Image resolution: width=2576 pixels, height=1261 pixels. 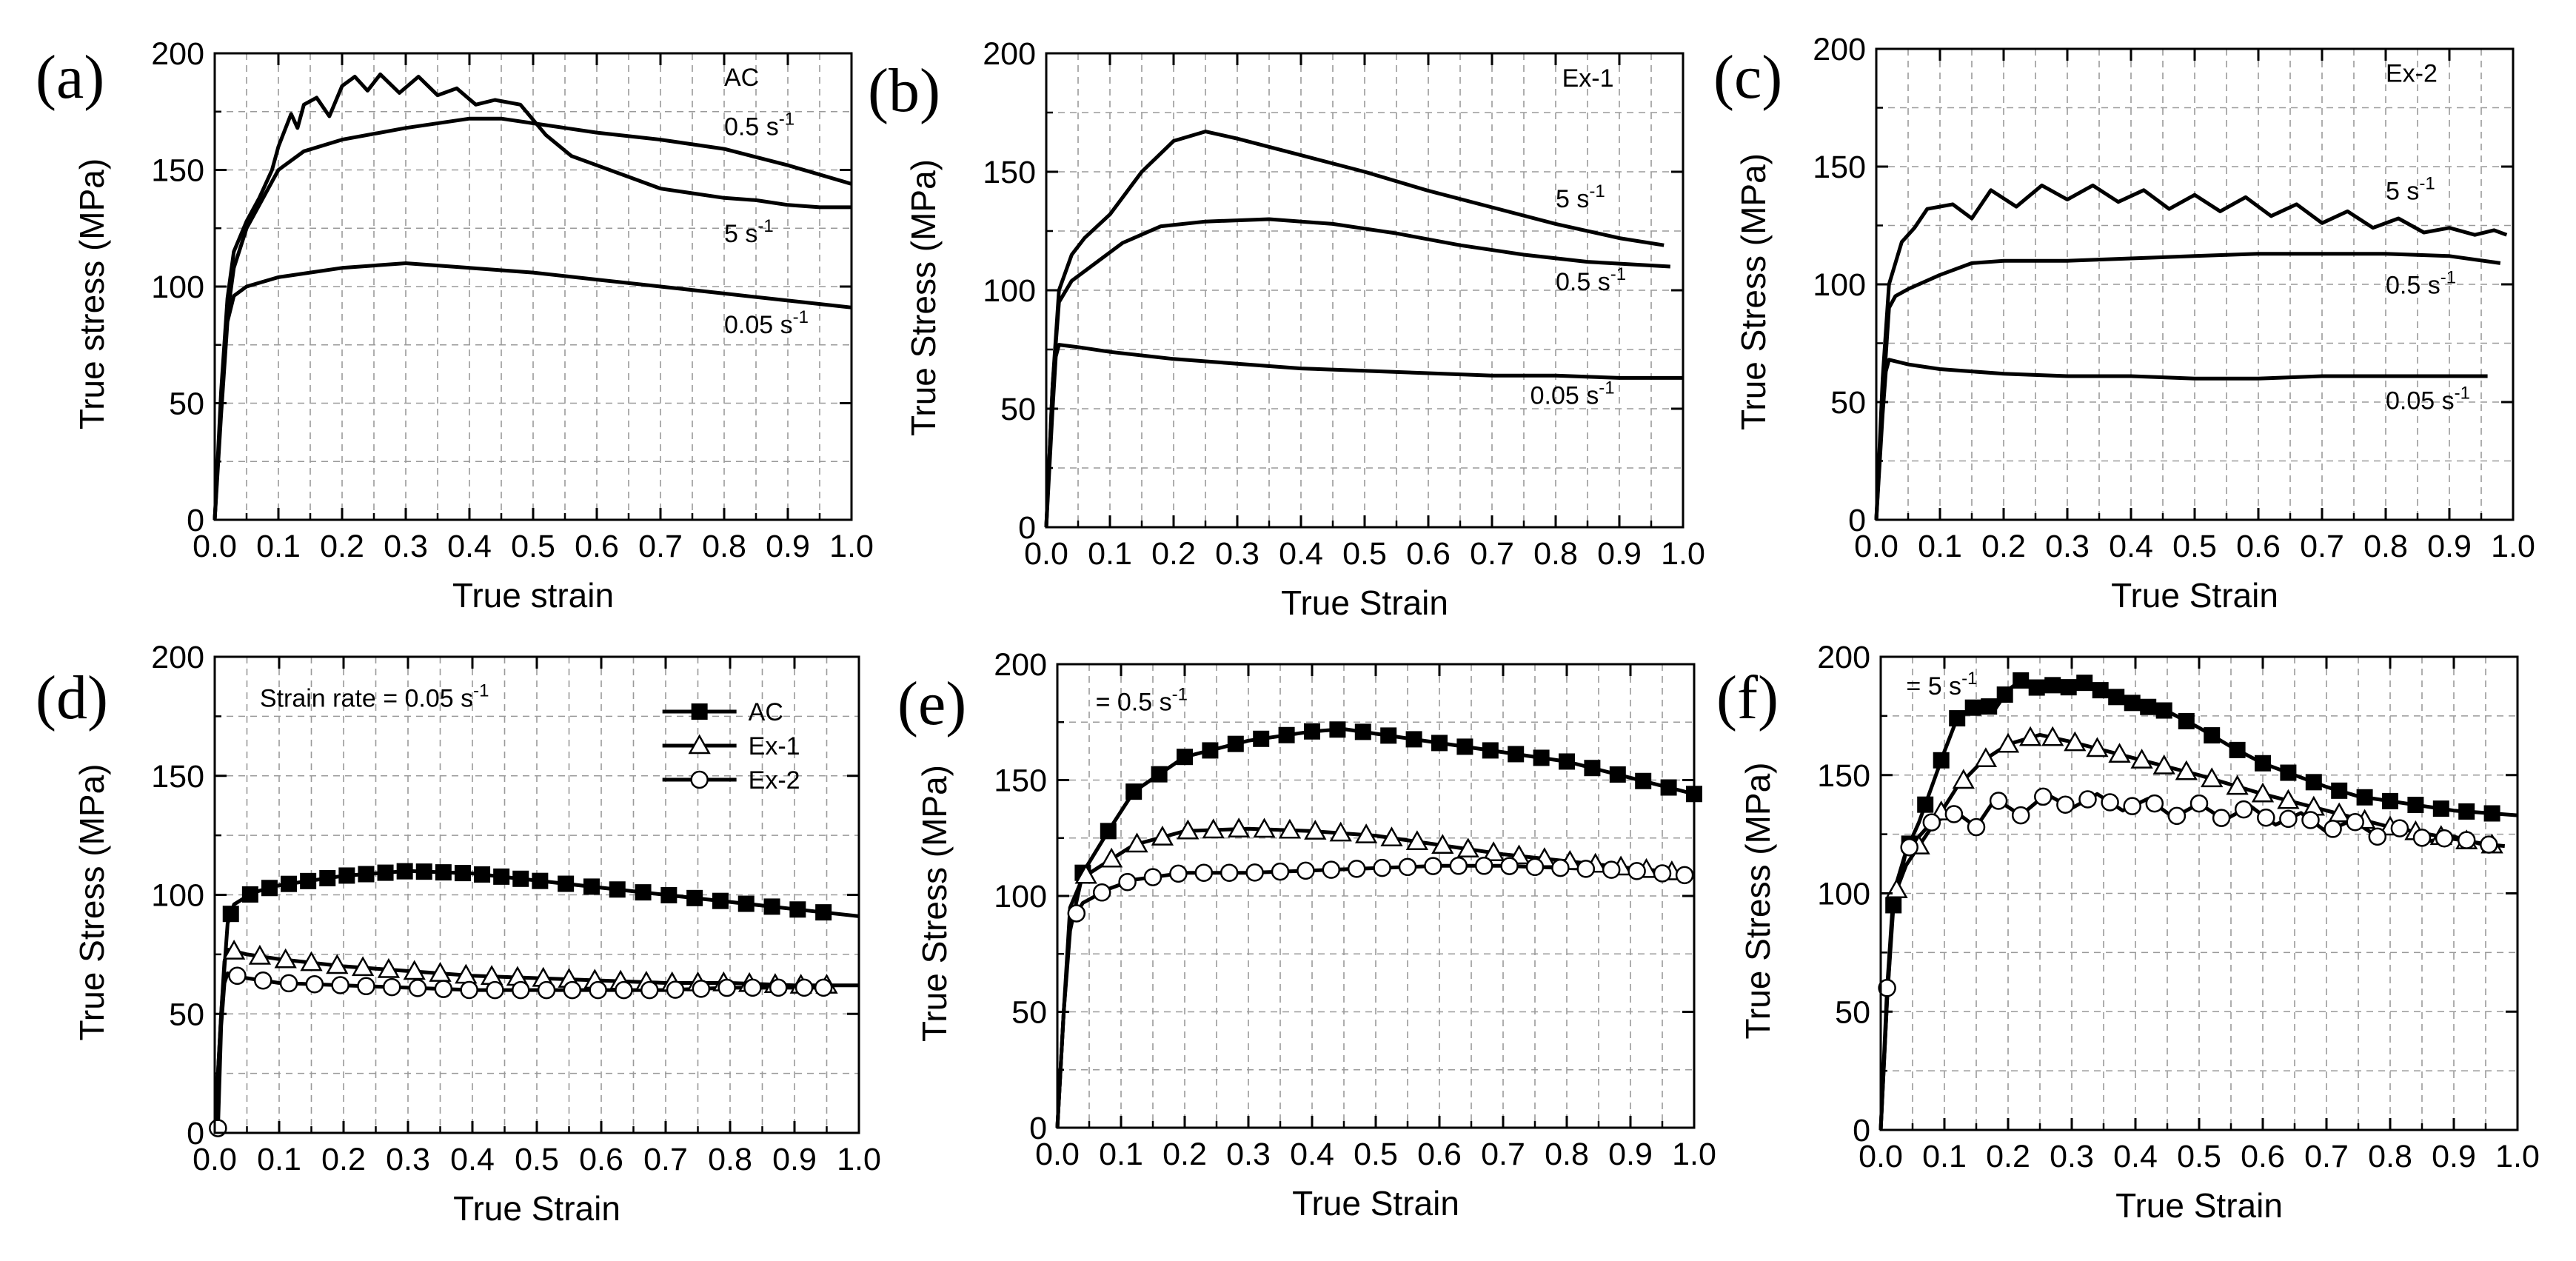 I want to click on y-tick-label: 150, so click(x=1020, y=781).